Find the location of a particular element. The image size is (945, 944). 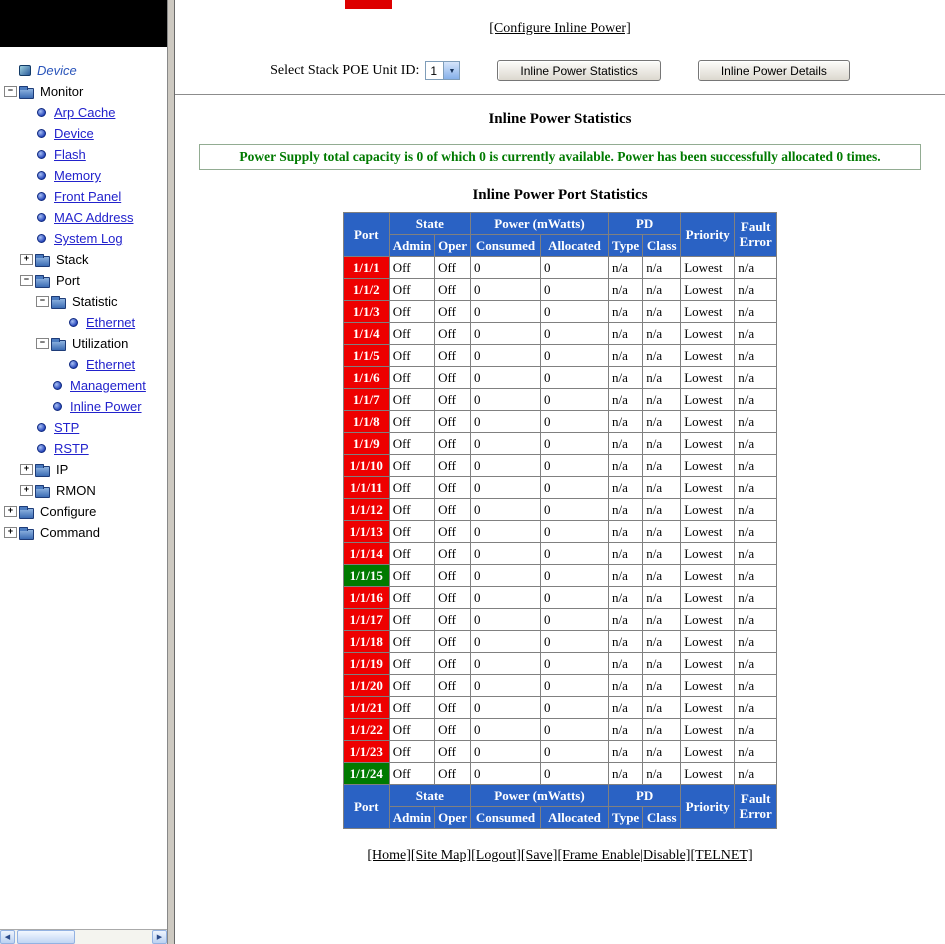

tree-item-memory: Memory is located at coordinates (85, 175).